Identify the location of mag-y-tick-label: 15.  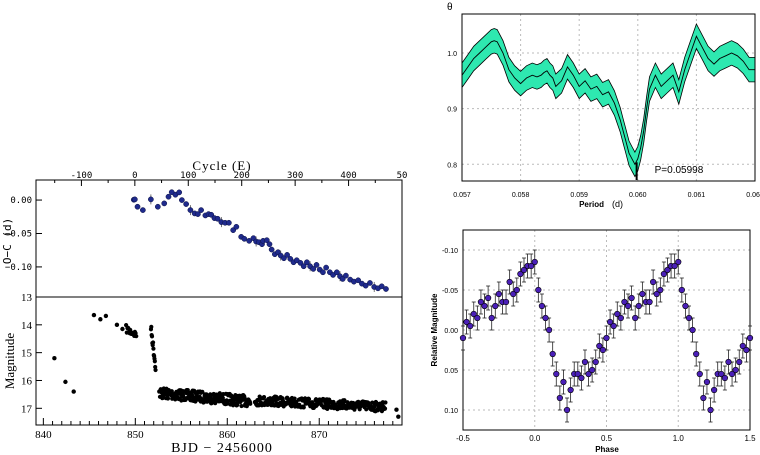
(27, 354).